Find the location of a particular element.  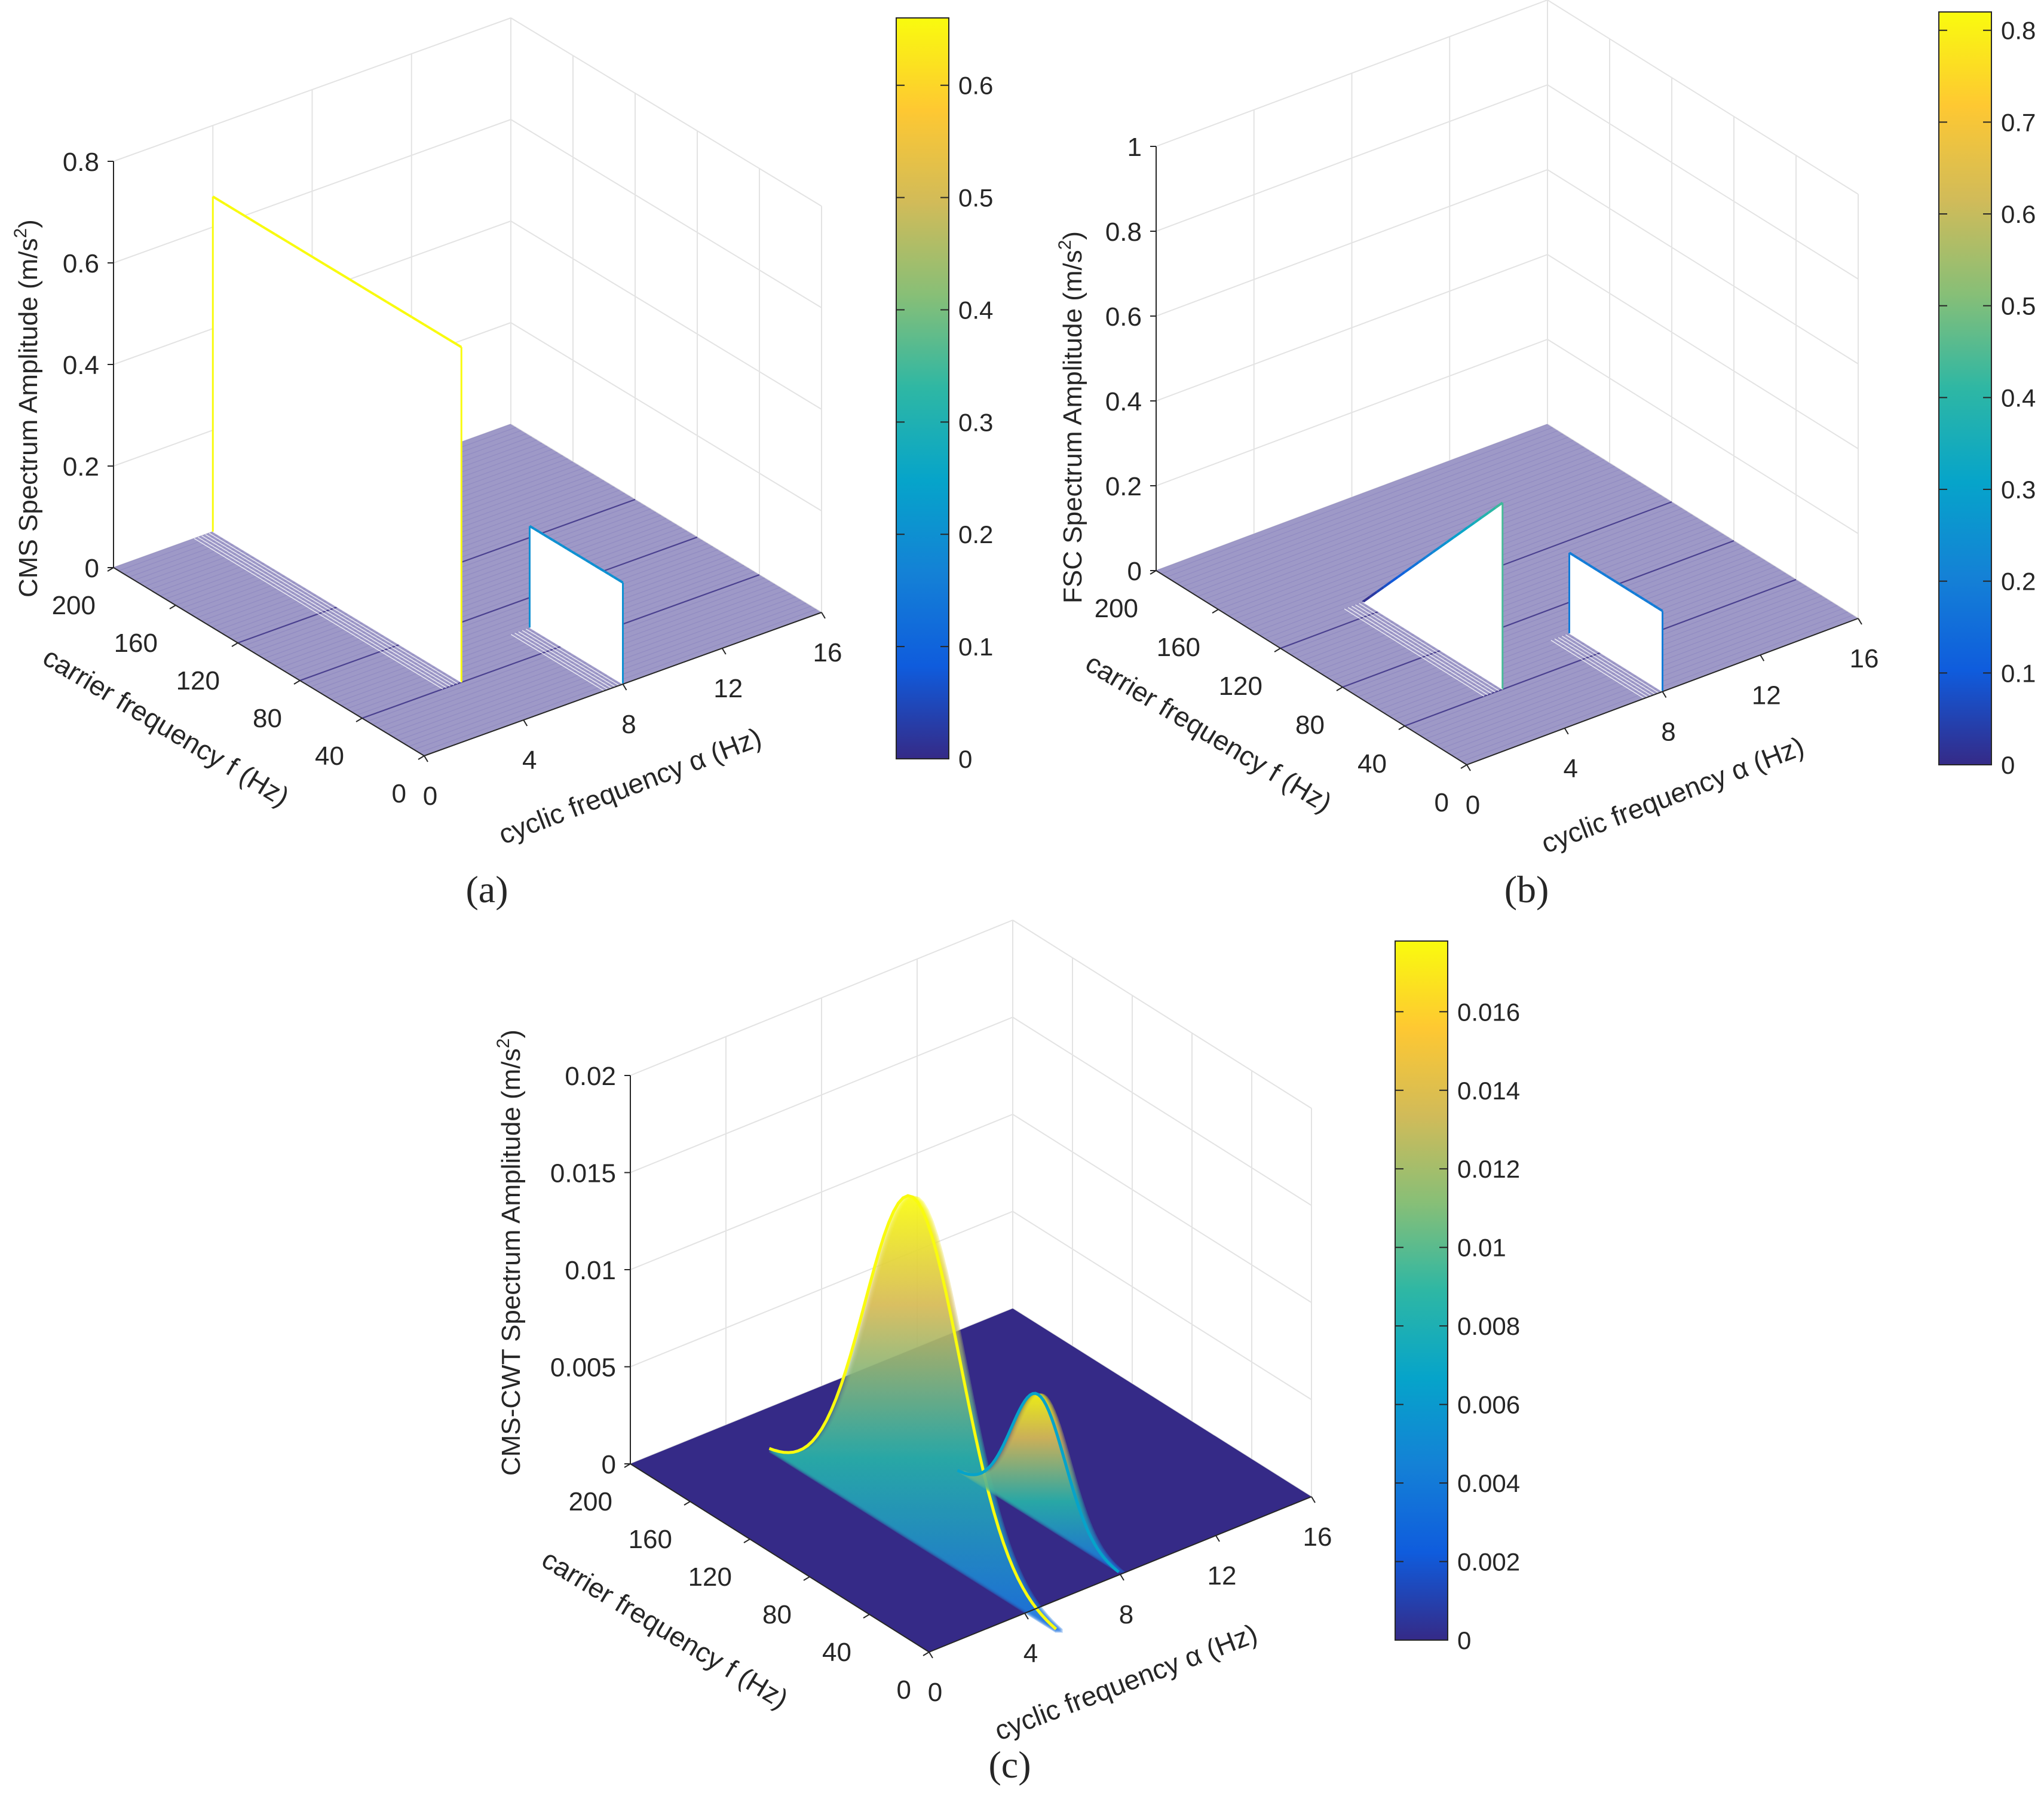

y-axis-line is located at coordinates (780, 1558).